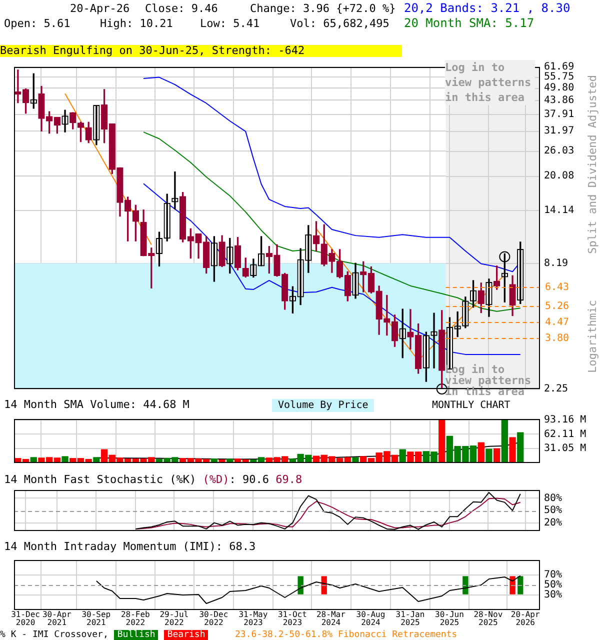 This screenshot has height=640, width=600. Describe the element at coordinates (136, 635) in the screenshot. I see `text: Bullish` at that location.